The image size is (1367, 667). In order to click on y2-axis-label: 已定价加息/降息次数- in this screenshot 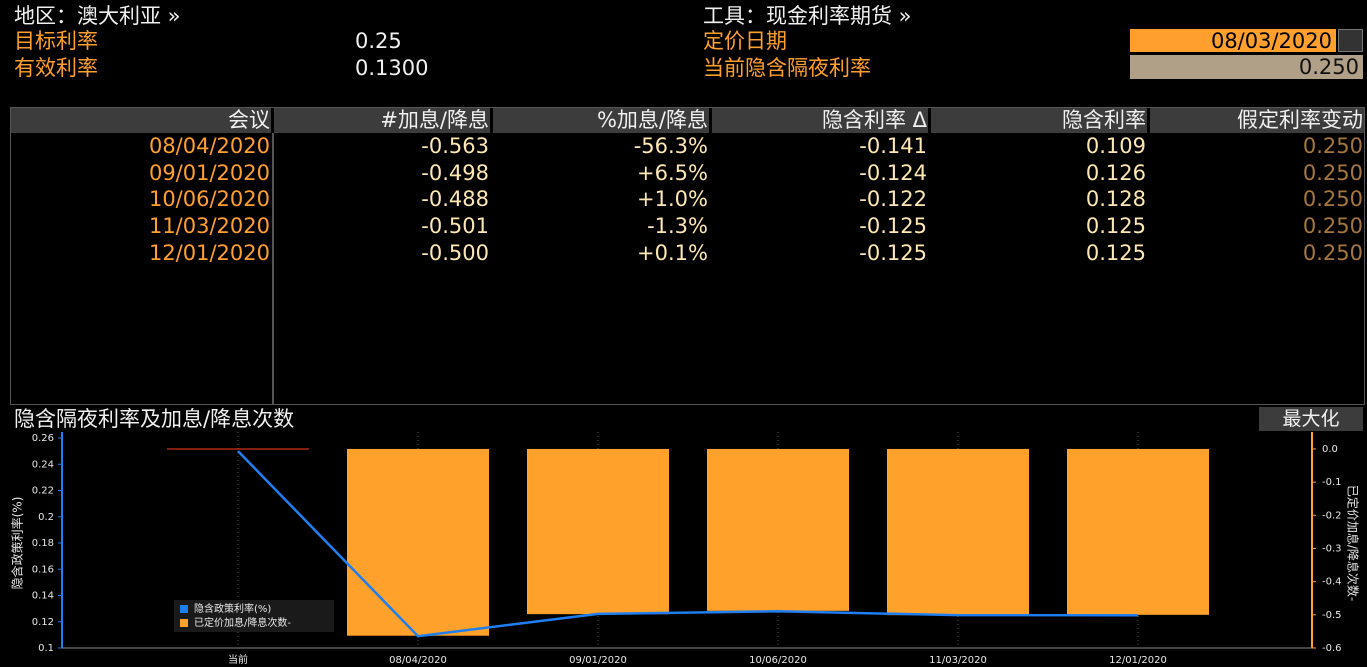, I will do `click(1353, 543)`.